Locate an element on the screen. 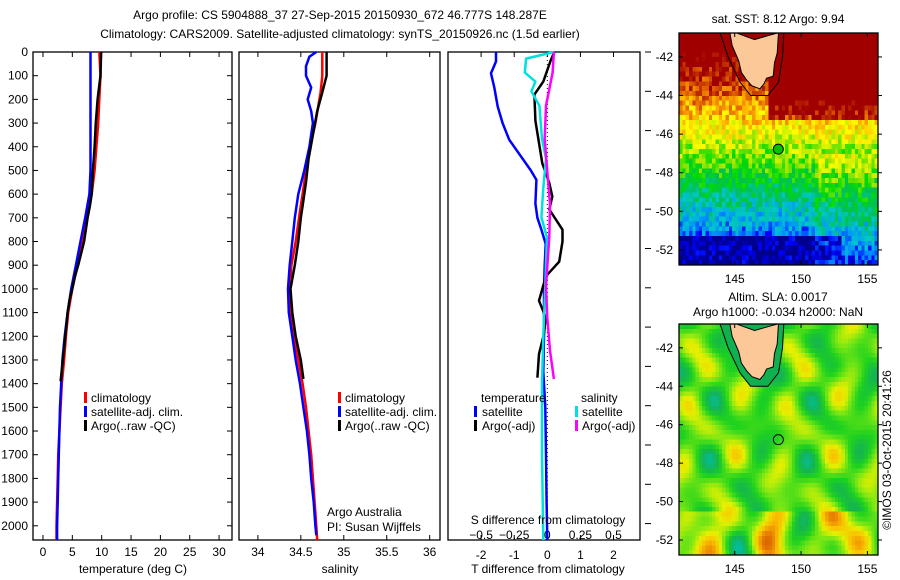 This screenshot has height=580, width=900. x2-tick-label: 0.25 is located at coordinates (581, 535).